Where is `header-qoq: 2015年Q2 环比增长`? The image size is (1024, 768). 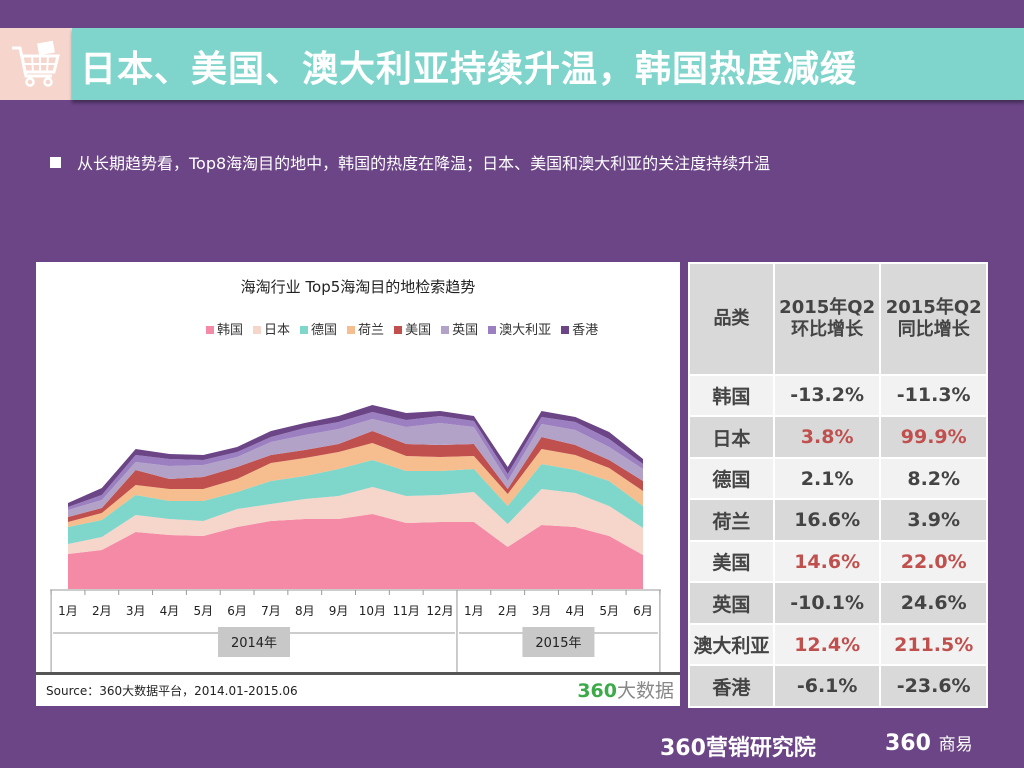 header-qoq: 2015年Q2 环比增长 is located at coordinates (827, 319).